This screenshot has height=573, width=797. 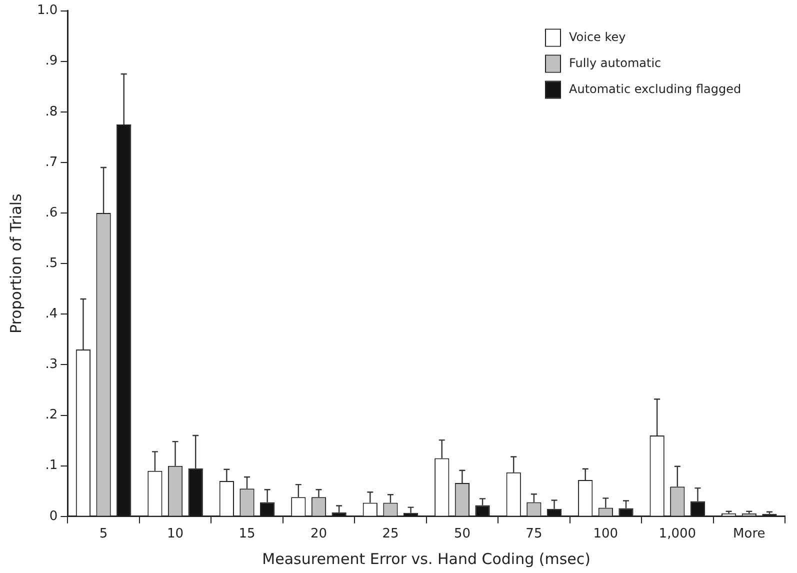 What do you see at coordinates (15, 263) in the screenshot?
I see `y-axis-title: Proportion of Trials` at bounding box center [15, 263].